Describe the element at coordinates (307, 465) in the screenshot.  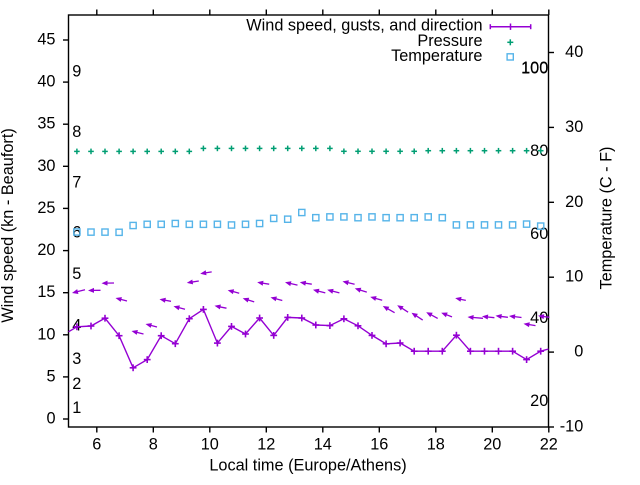
I see `svg-text: Local time (Europe/Athens)` at that location.